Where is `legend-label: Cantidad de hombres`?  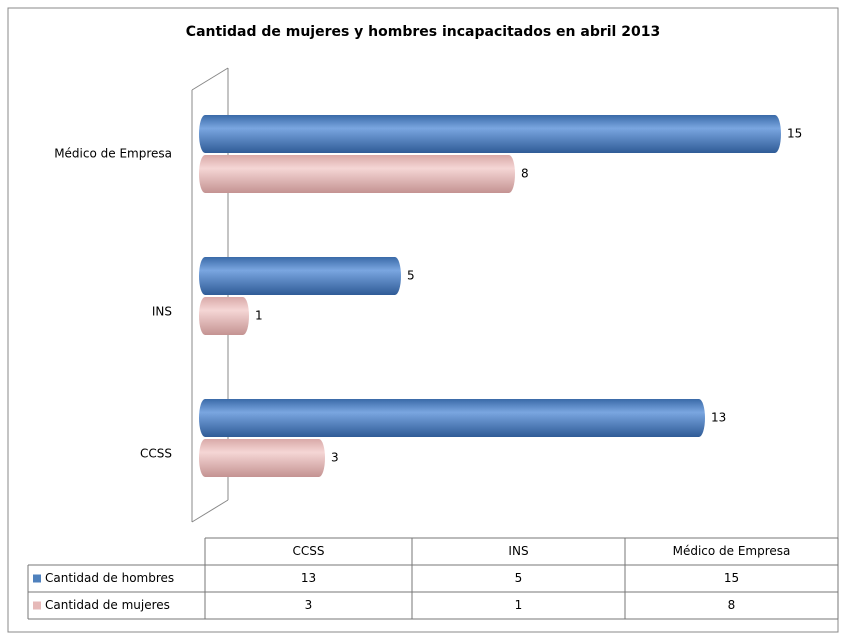
legend-label: Cantidad de hombres is located at coordinates (109, 578).